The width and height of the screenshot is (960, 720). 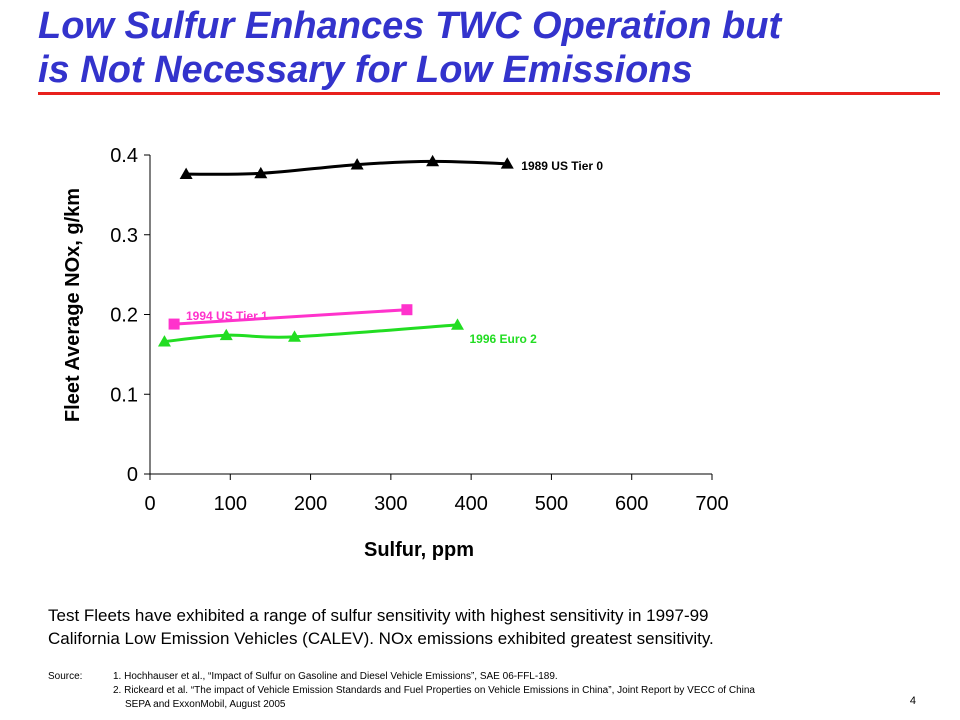 What do you see at coordinates (132, 475) in the screenshot?
I see `y-tick-label: 0` at bounding box center [132, 475].